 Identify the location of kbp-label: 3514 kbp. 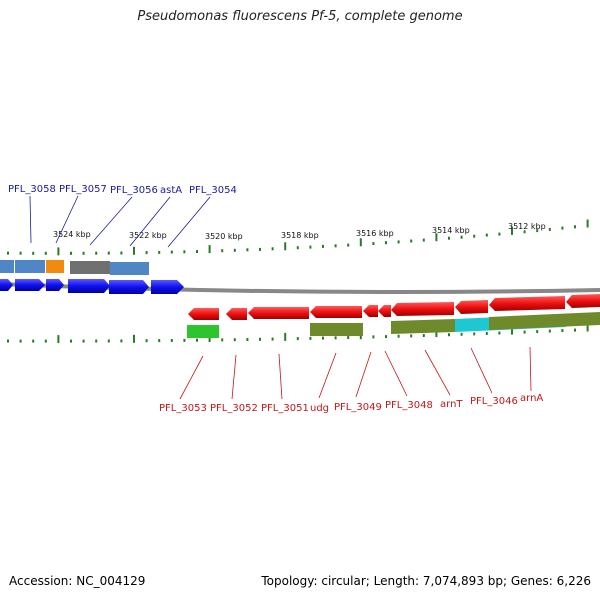
(451, 230).